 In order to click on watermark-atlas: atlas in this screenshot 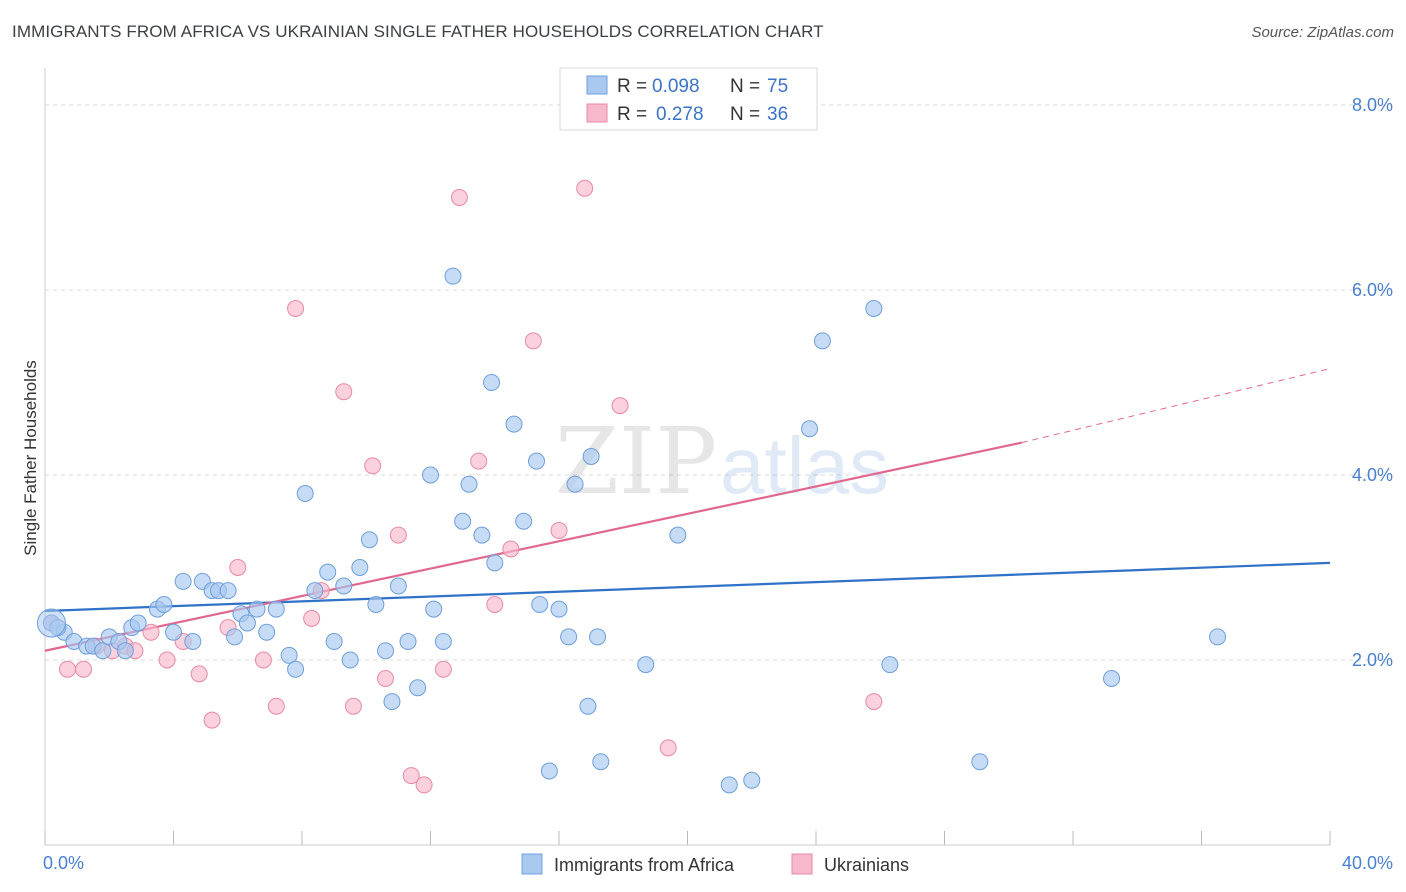, I will do `click(804, 465)`.